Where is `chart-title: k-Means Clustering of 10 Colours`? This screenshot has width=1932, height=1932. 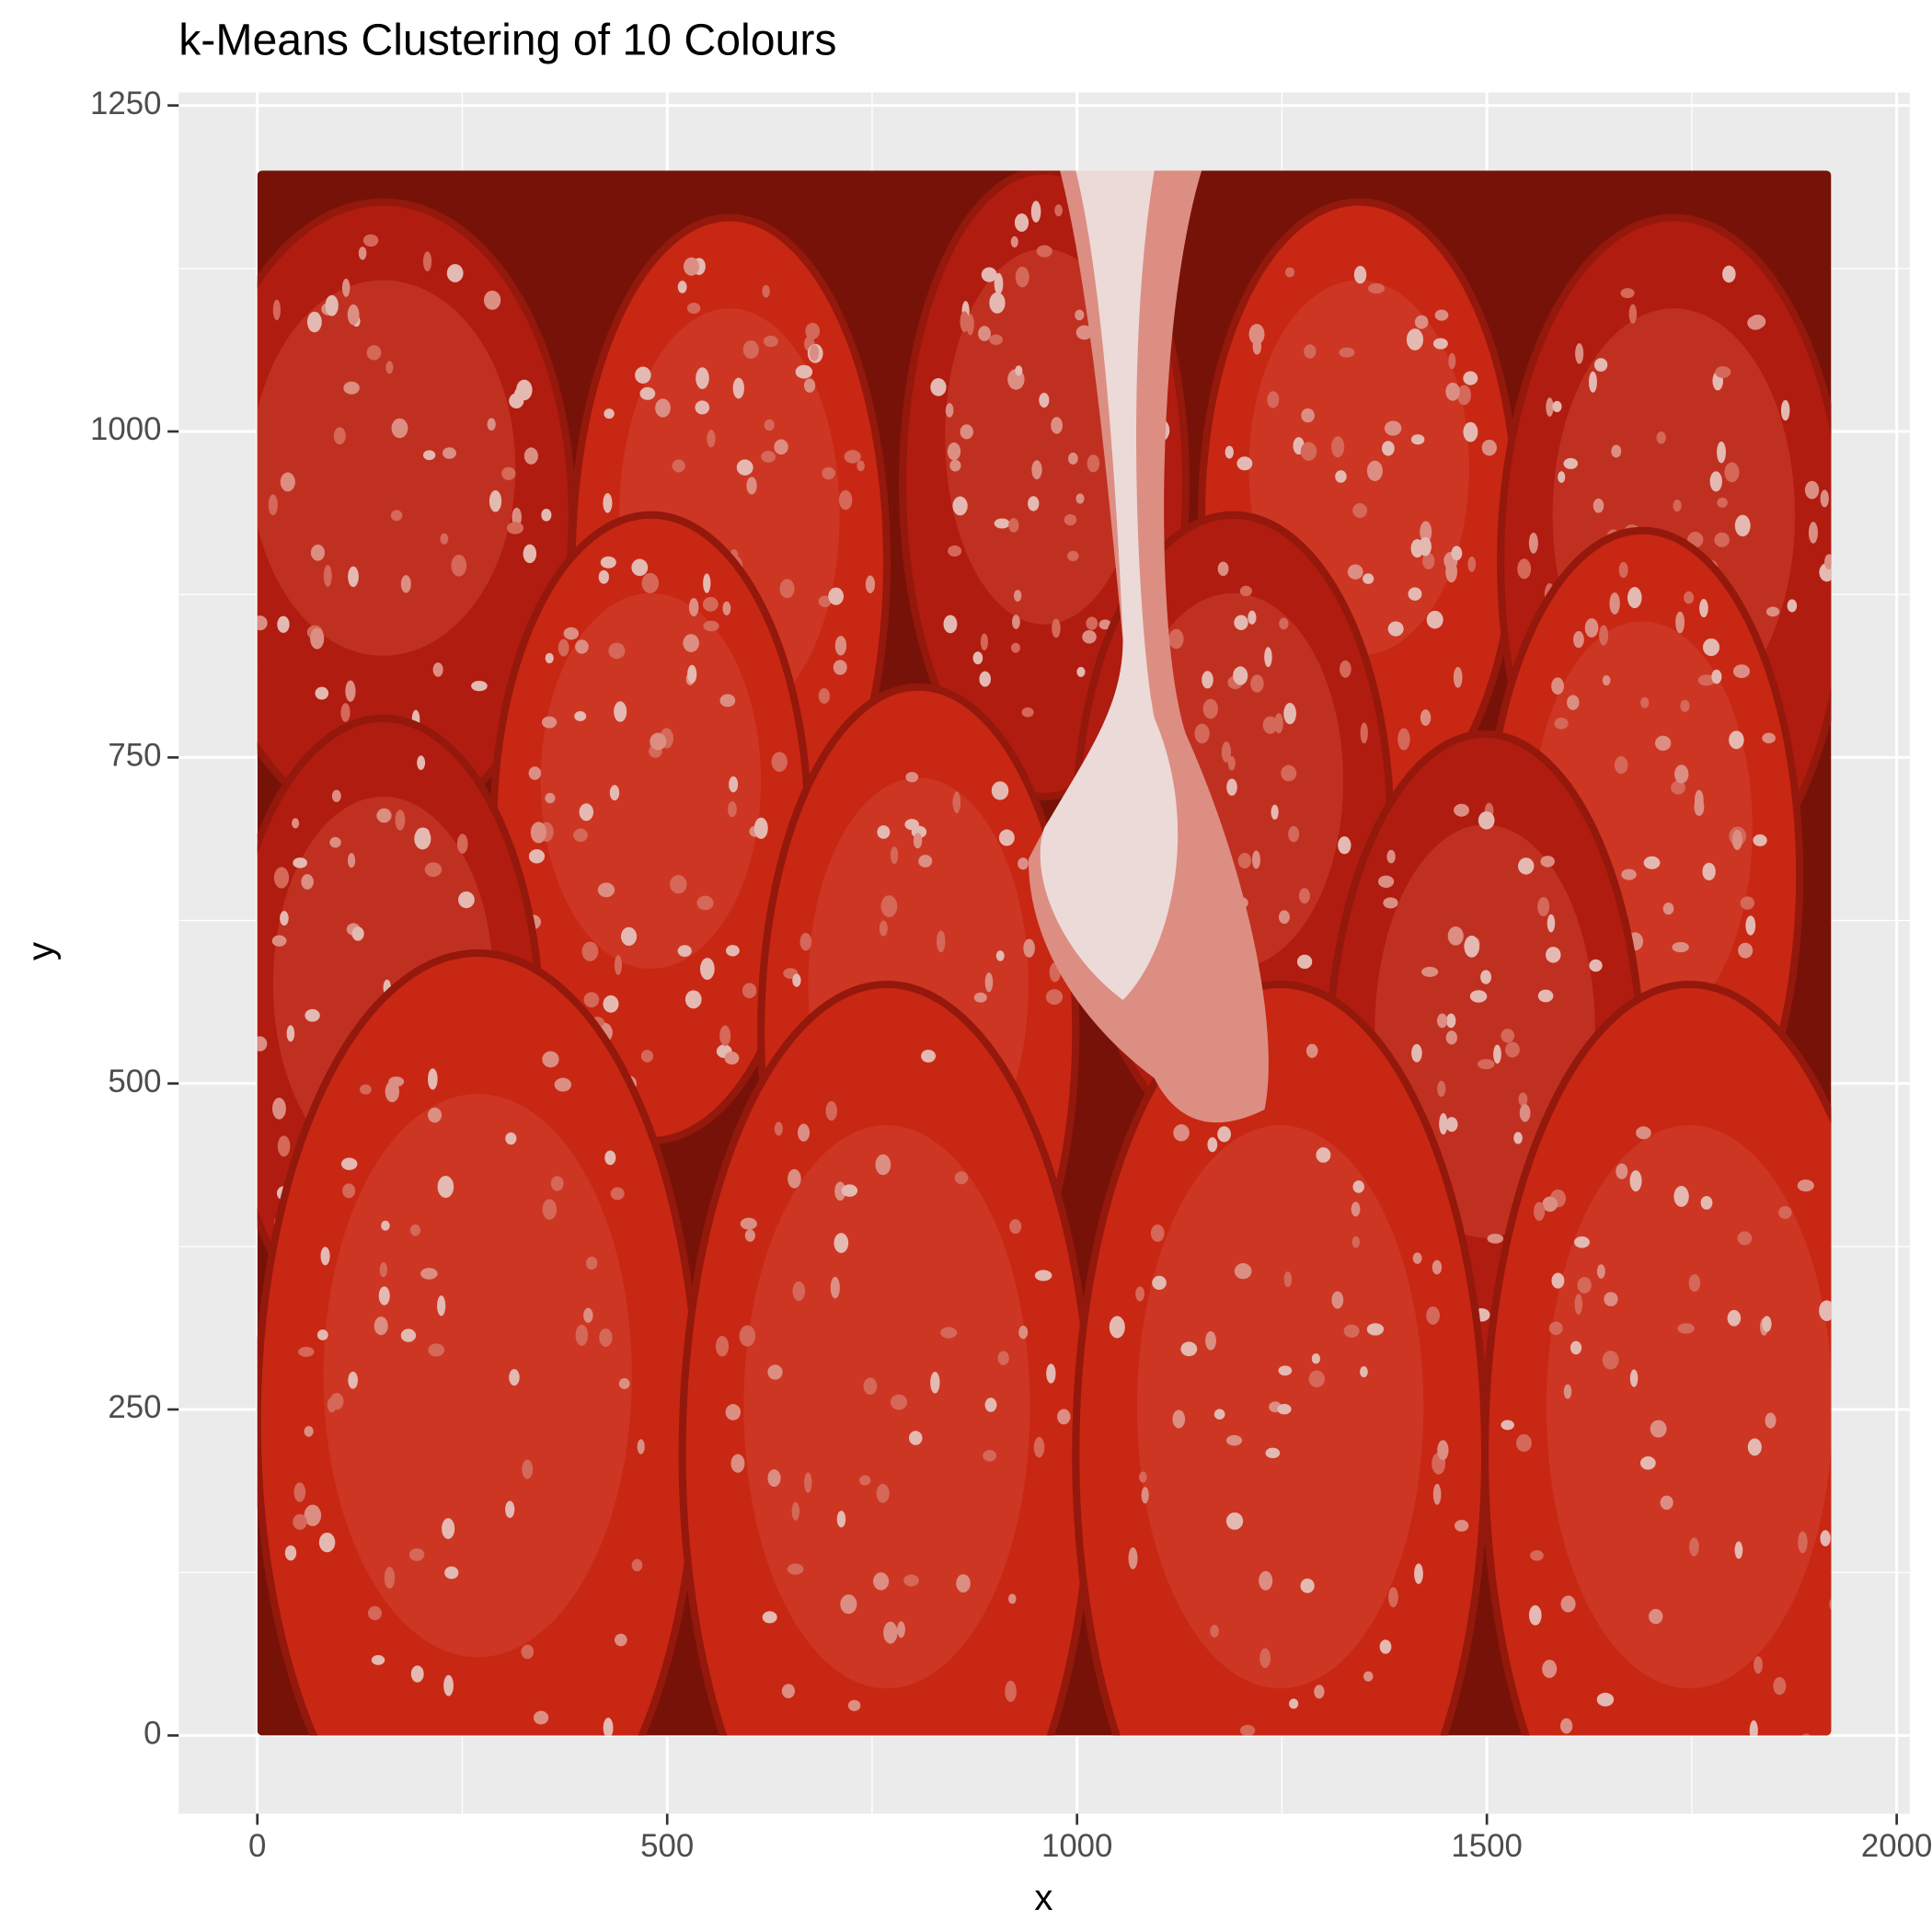 chart-title: k-Means Clustering of 10 Colours is located at coordinates (507, 40).